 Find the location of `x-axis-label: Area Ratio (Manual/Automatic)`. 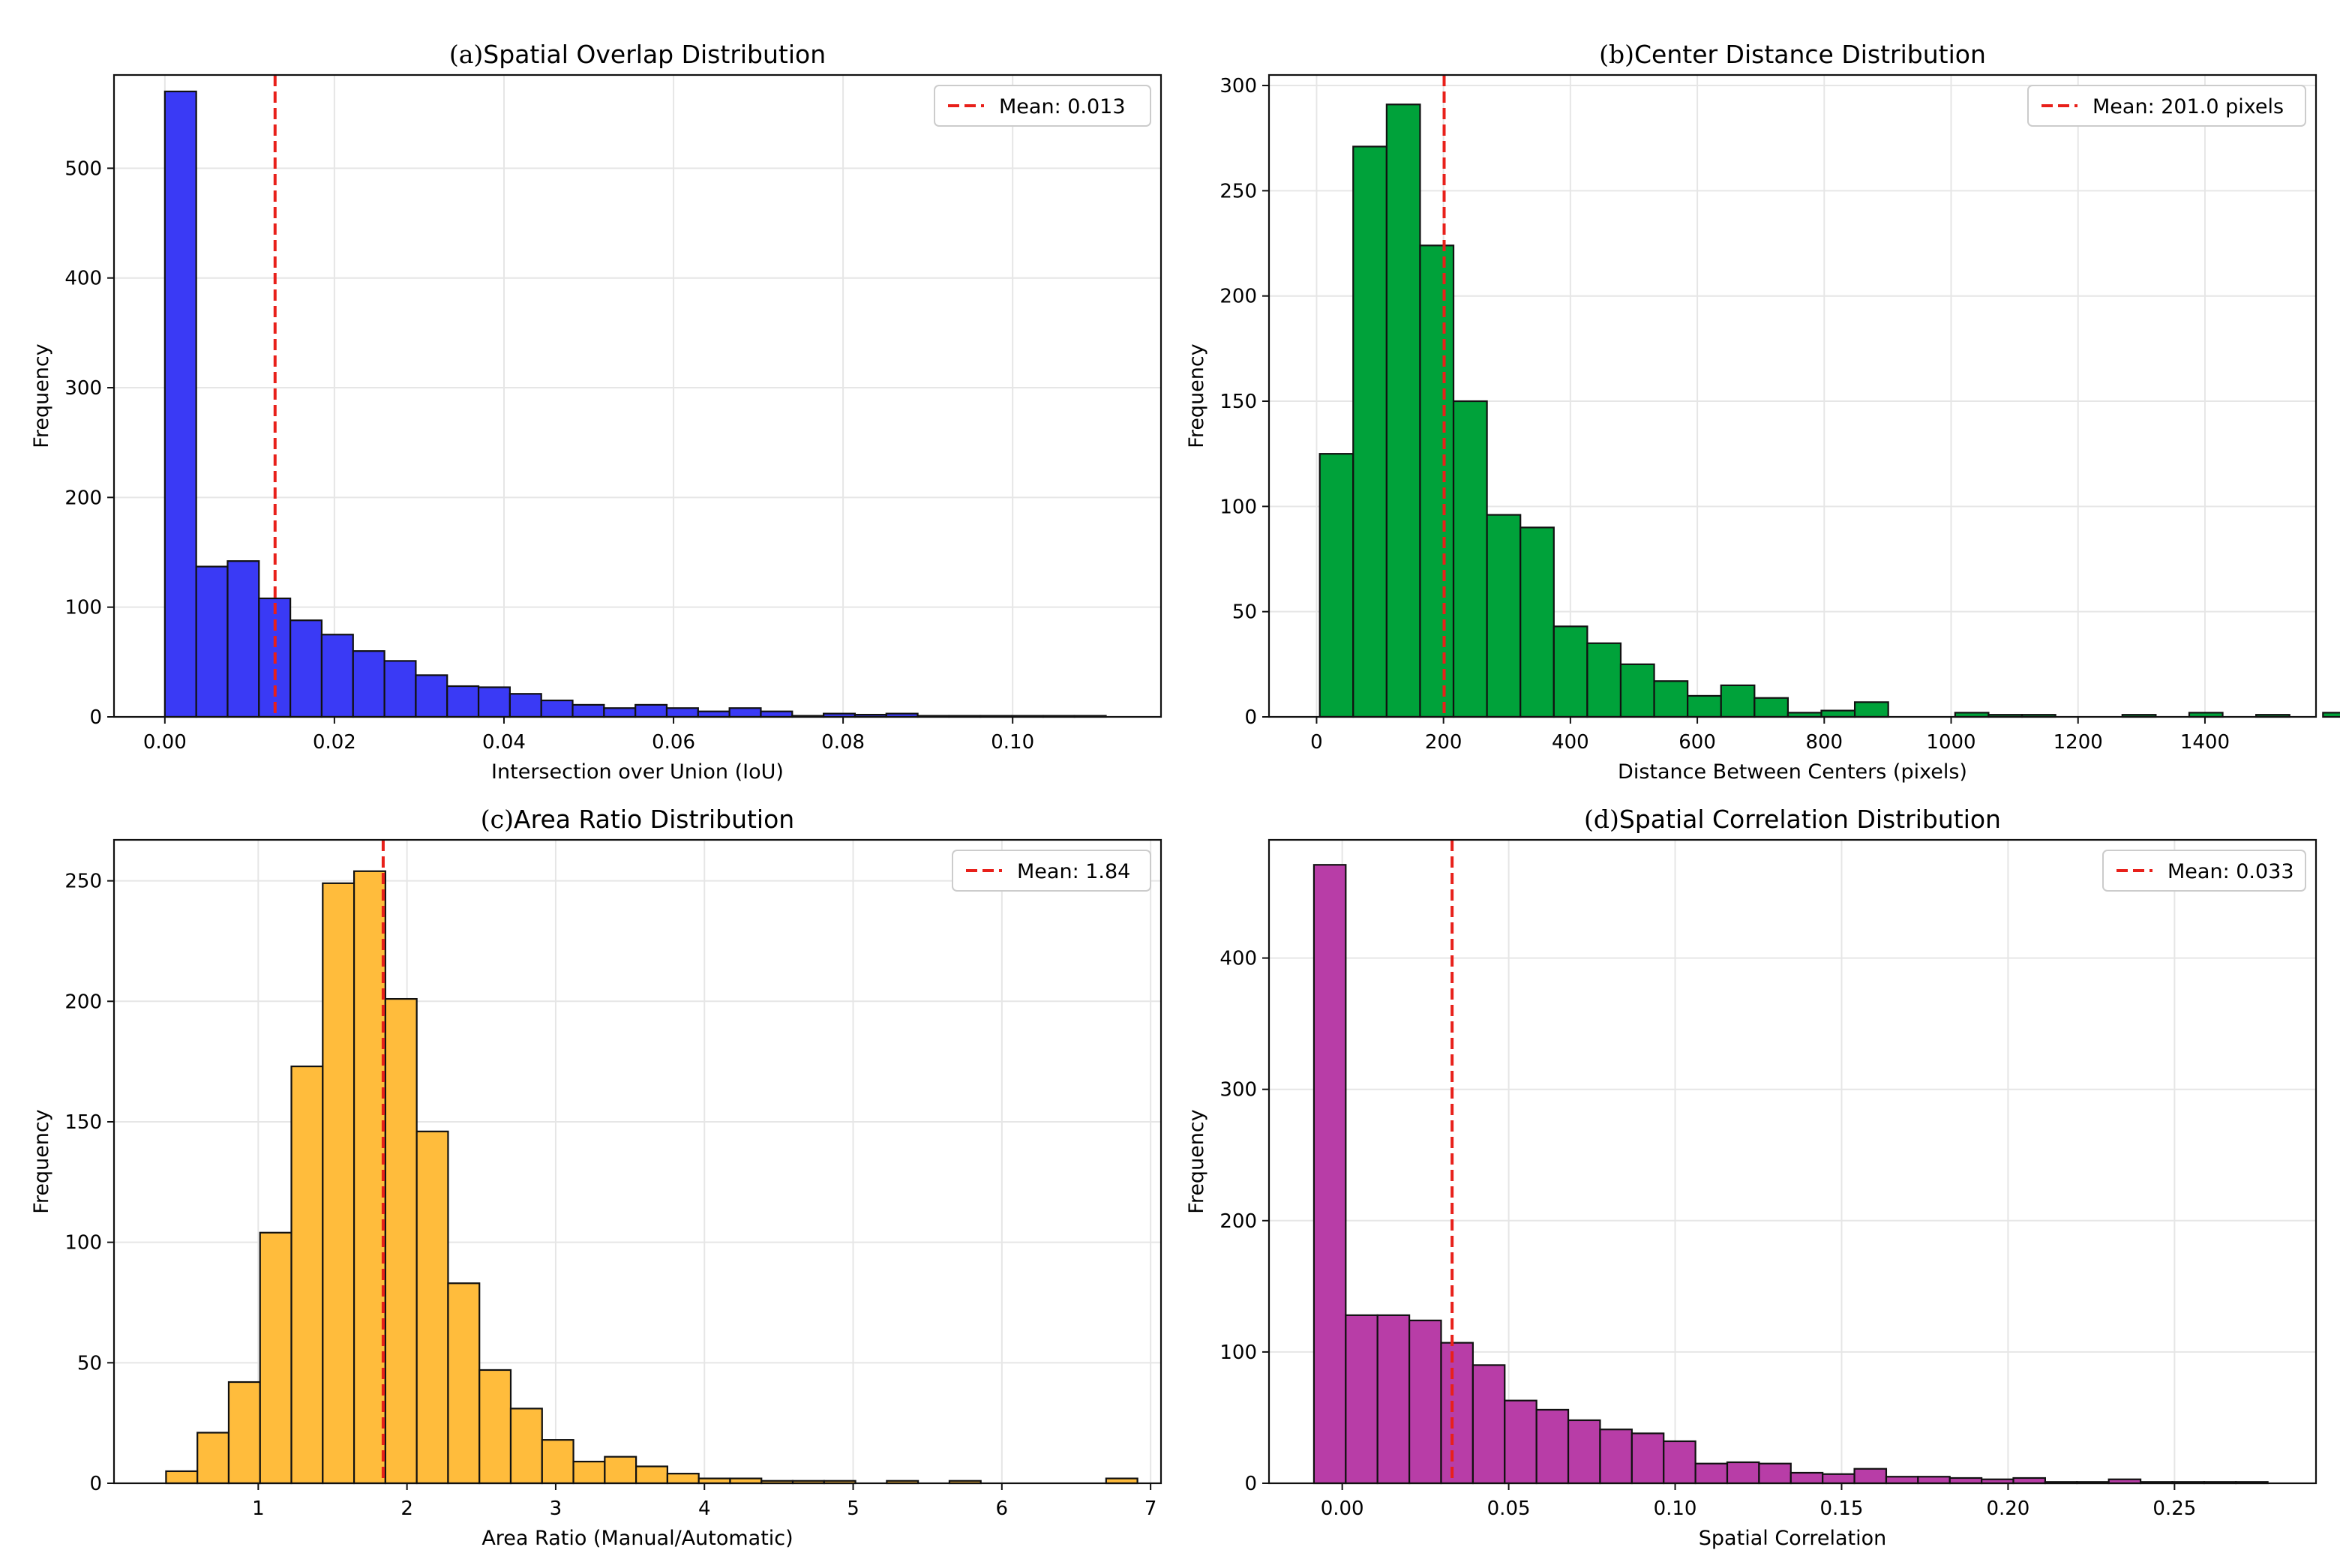

x-axis-label: Area Ratio (Manual/Automatic) is located at coordinates (637, 1538).